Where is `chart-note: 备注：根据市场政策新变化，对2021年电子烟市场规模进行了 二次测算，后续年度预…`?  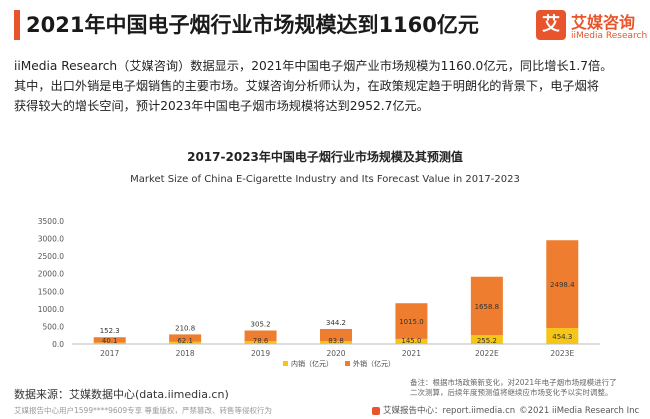 chart-note: 备注：根据市场政策新变化，对2021年电子烟市场规模进行了 二次测算，后续年度预… is located at coordinates (528, 388).